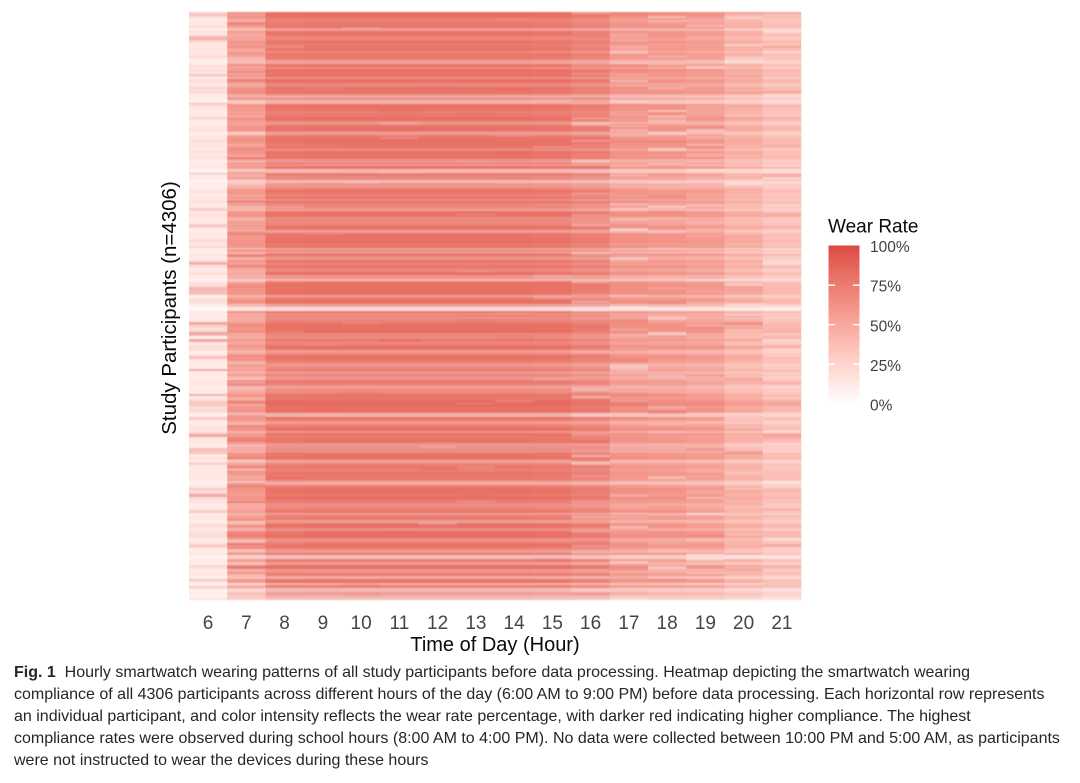 The image size is (1080, 783). I want to click on svg-text: 100%, so click(890, 247).